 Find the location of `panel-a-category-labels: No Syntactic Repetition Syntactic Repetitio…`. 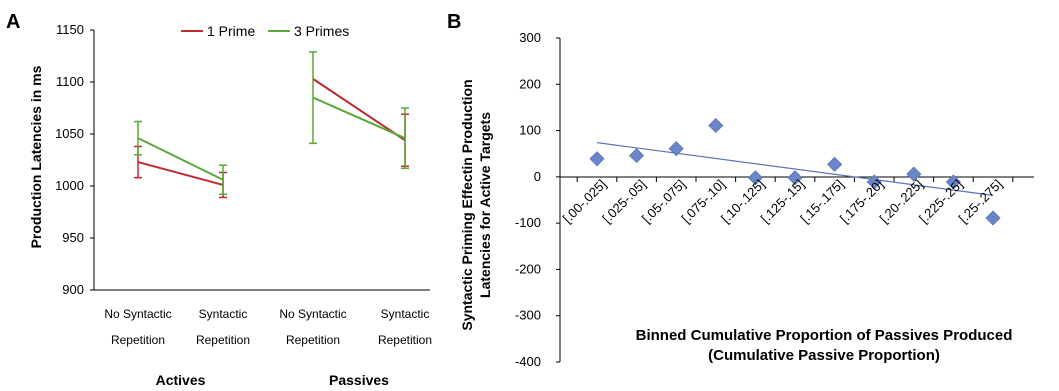

panel-a-category-labels: No Syntactic Repetition Syntactic Repetitio… is located at coordinates (268, 327).